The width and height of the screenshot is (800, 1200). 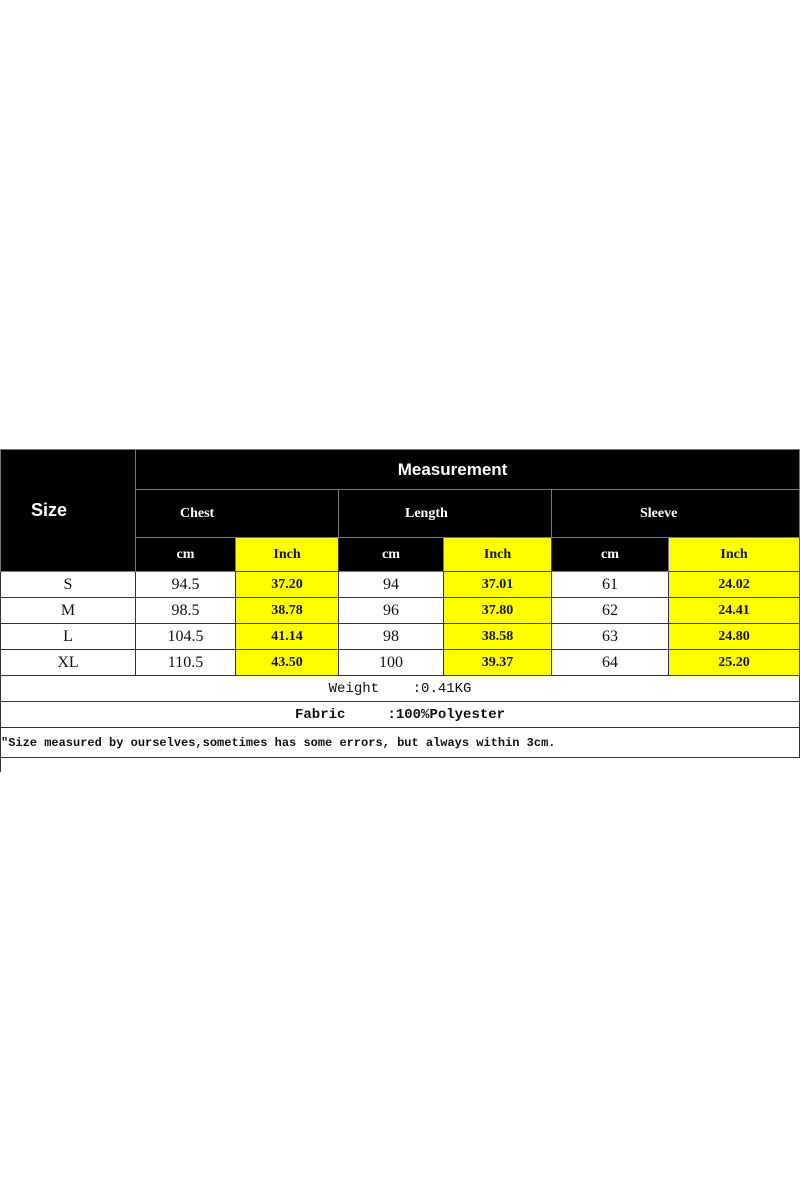 What do you see at coordinates (68, 662) in the screenshot?
I see `size-cell: XL` at bounding box center [68, 662].